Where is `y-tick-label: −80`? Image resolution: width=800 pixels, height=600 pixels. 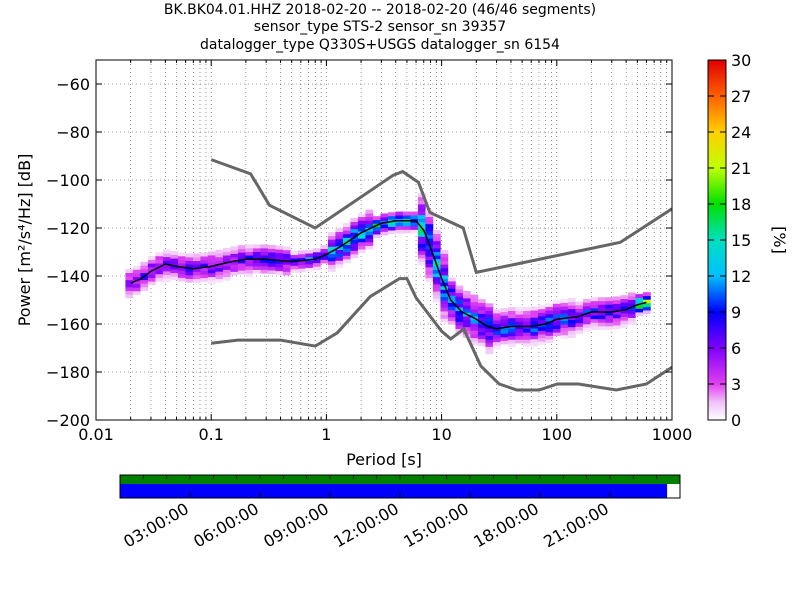
y-tick-label: −80 is located at coordinates (73, 132).